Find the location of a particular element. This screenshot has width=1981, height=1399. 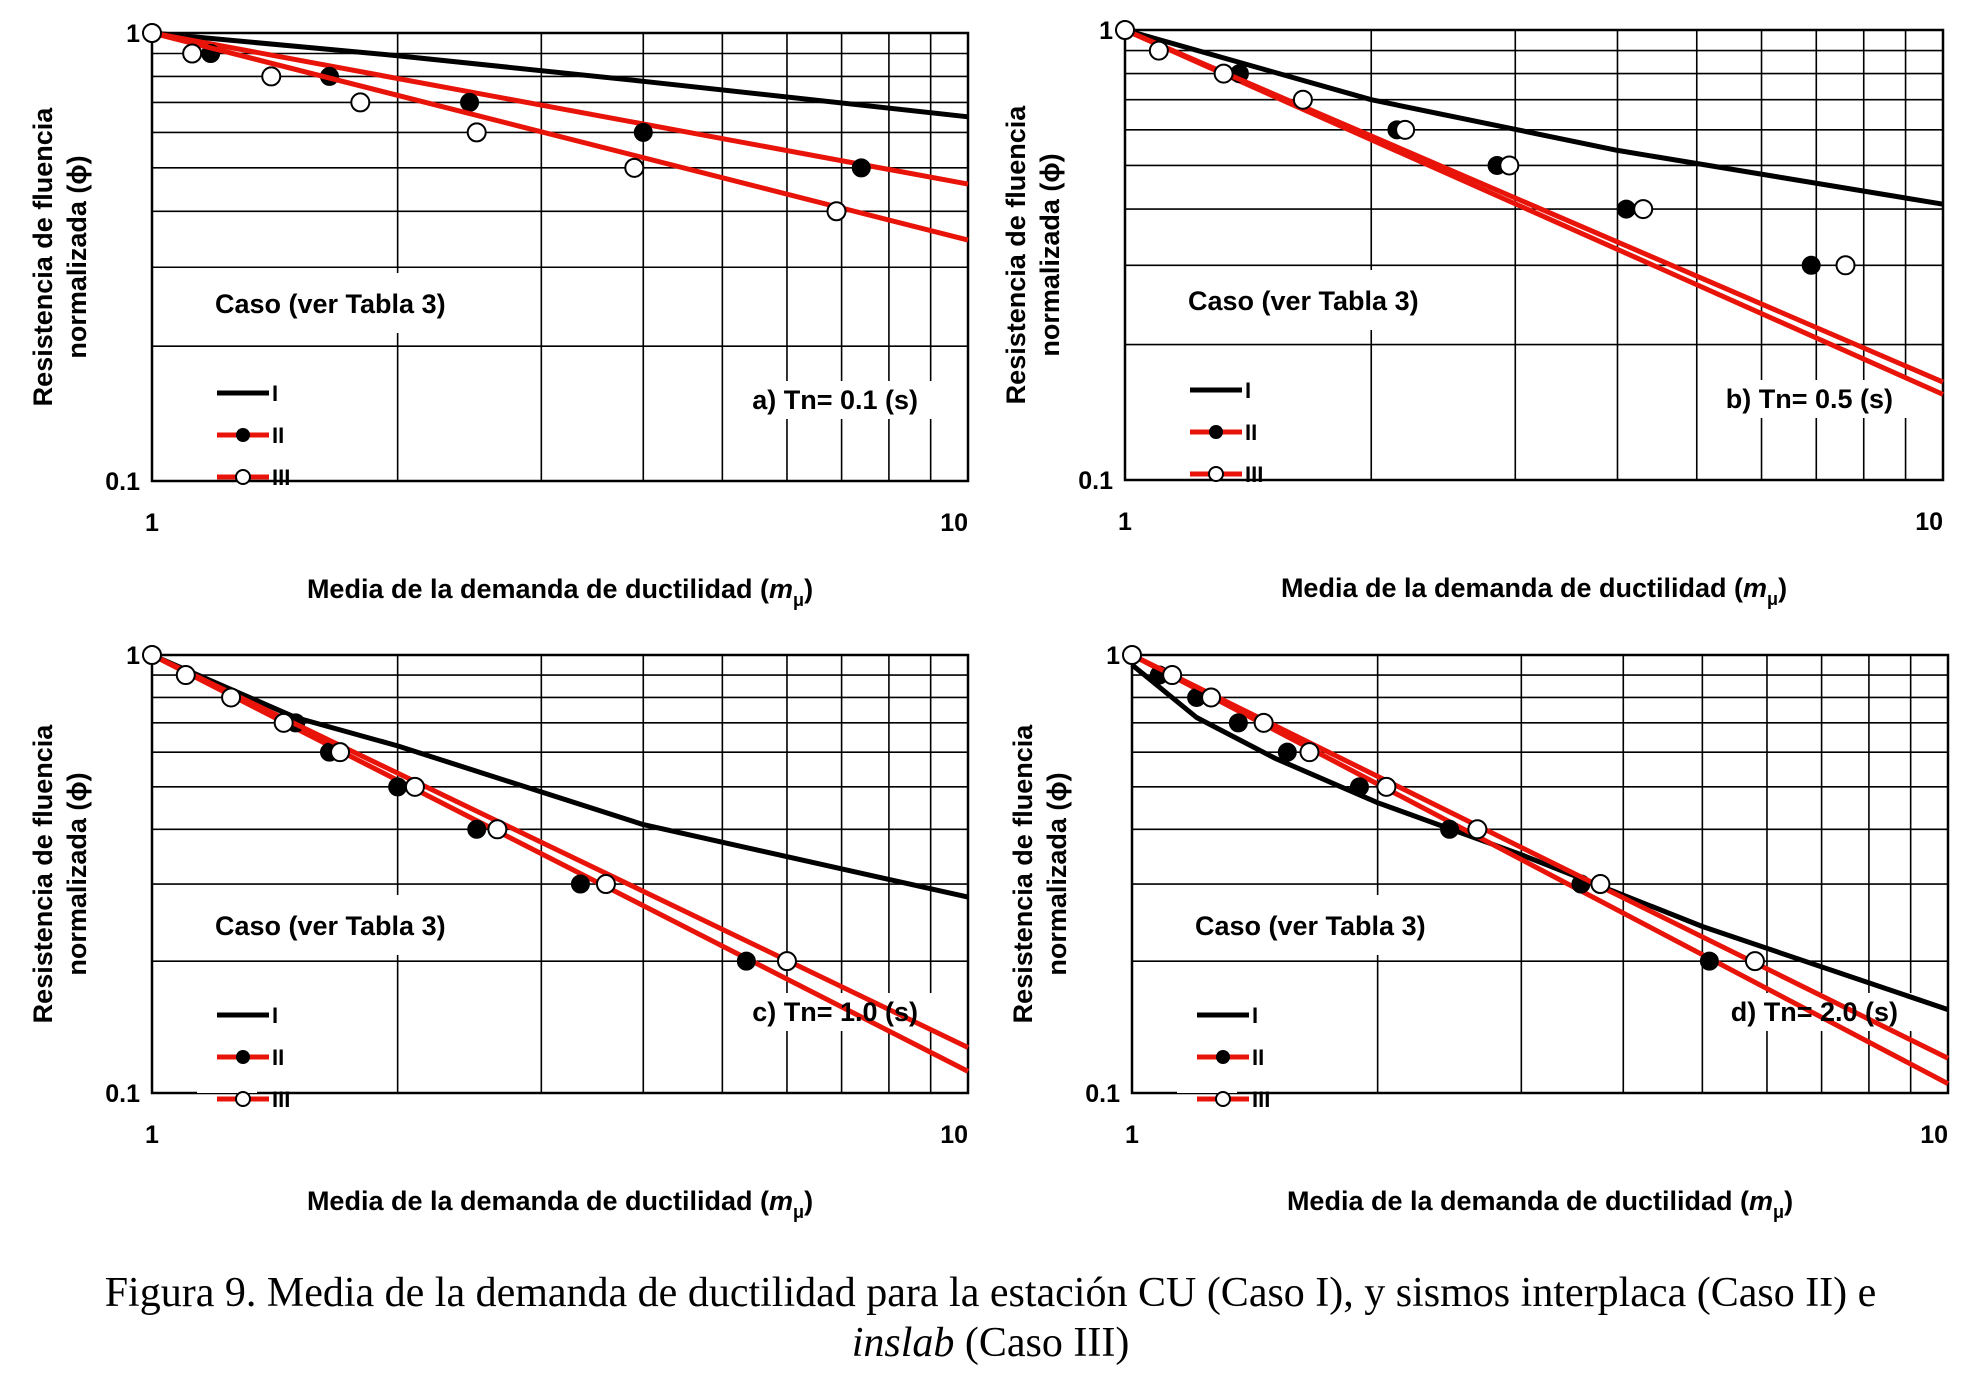

caption-line-2: inslab (Caso III) is located at coordinates (990, 1343).